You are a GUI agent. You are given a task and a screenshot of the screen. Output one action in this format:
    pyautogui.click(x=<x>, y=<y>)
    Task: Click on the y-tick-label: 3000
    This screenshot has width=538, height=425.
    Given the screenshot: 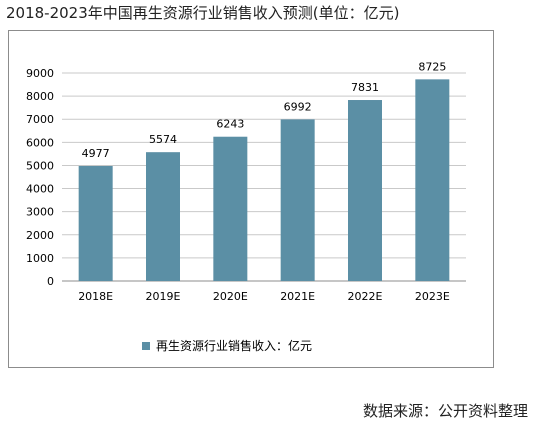 What is the action you would take?
    pyautogui.click(x=40, y=212)
    